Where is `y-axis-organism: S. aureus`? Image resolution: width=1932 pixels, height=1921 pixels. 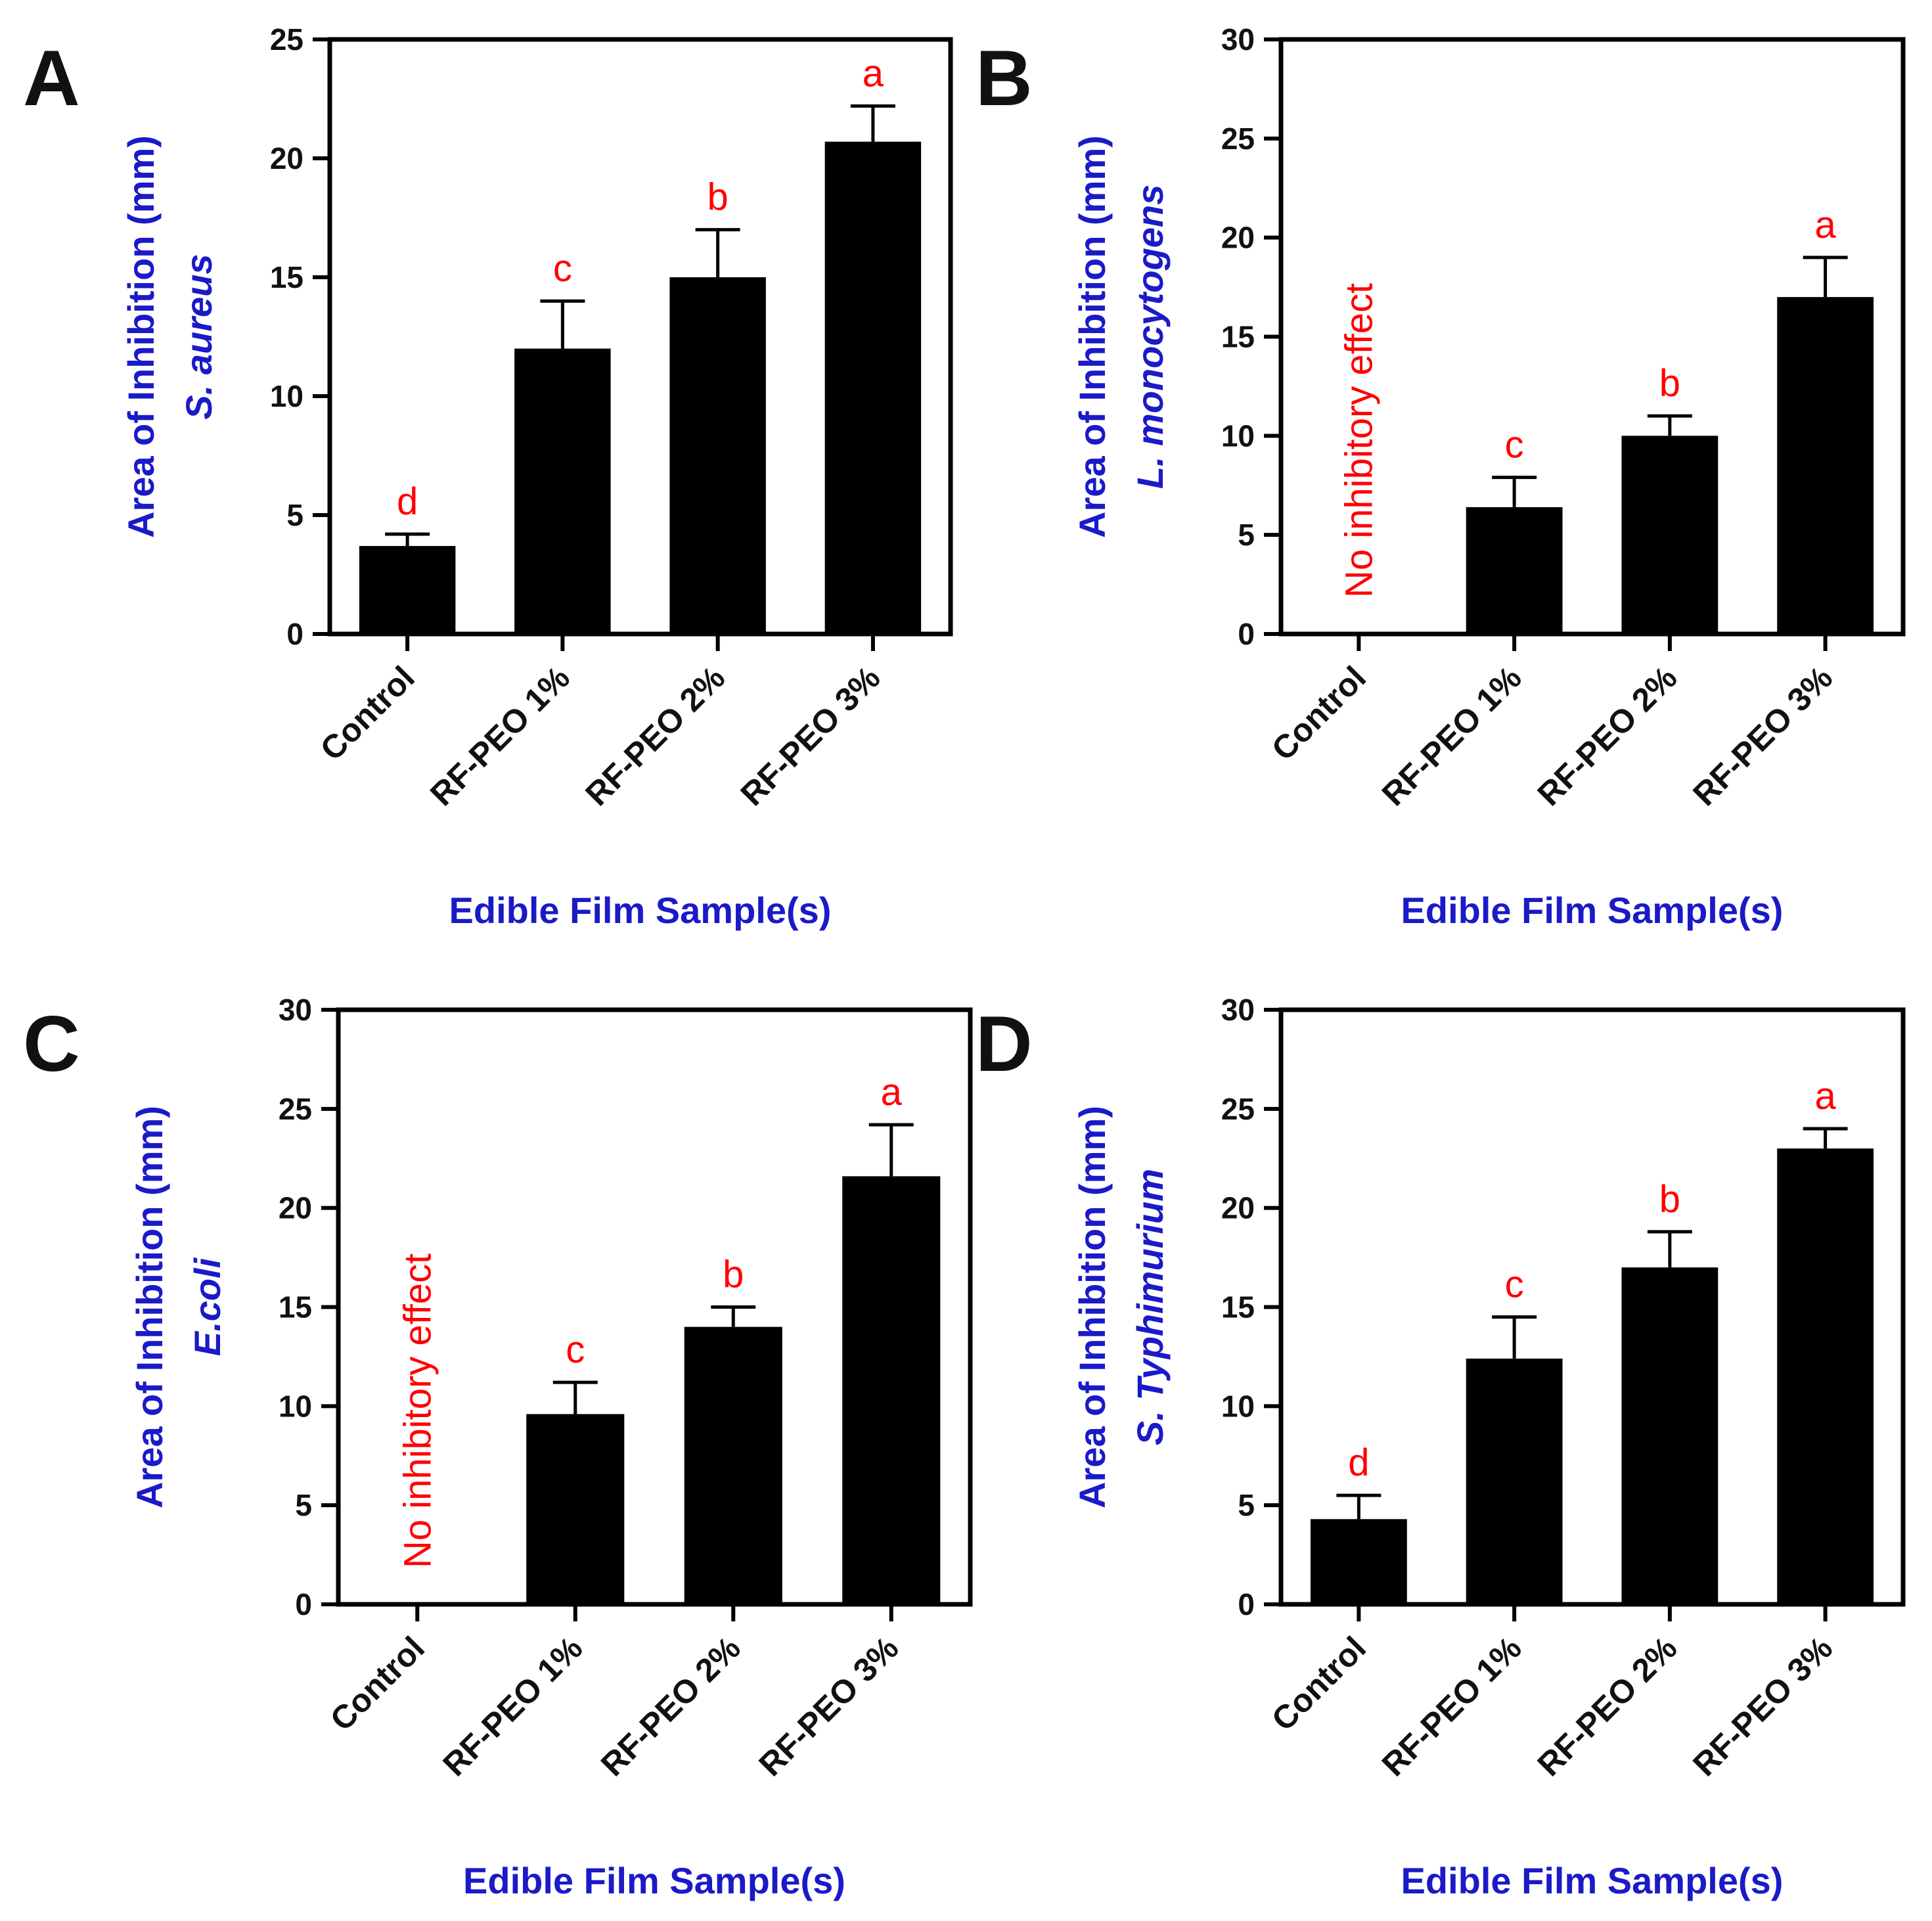
y-axis-organism: S. aureus is located at coordinates (198, 336).